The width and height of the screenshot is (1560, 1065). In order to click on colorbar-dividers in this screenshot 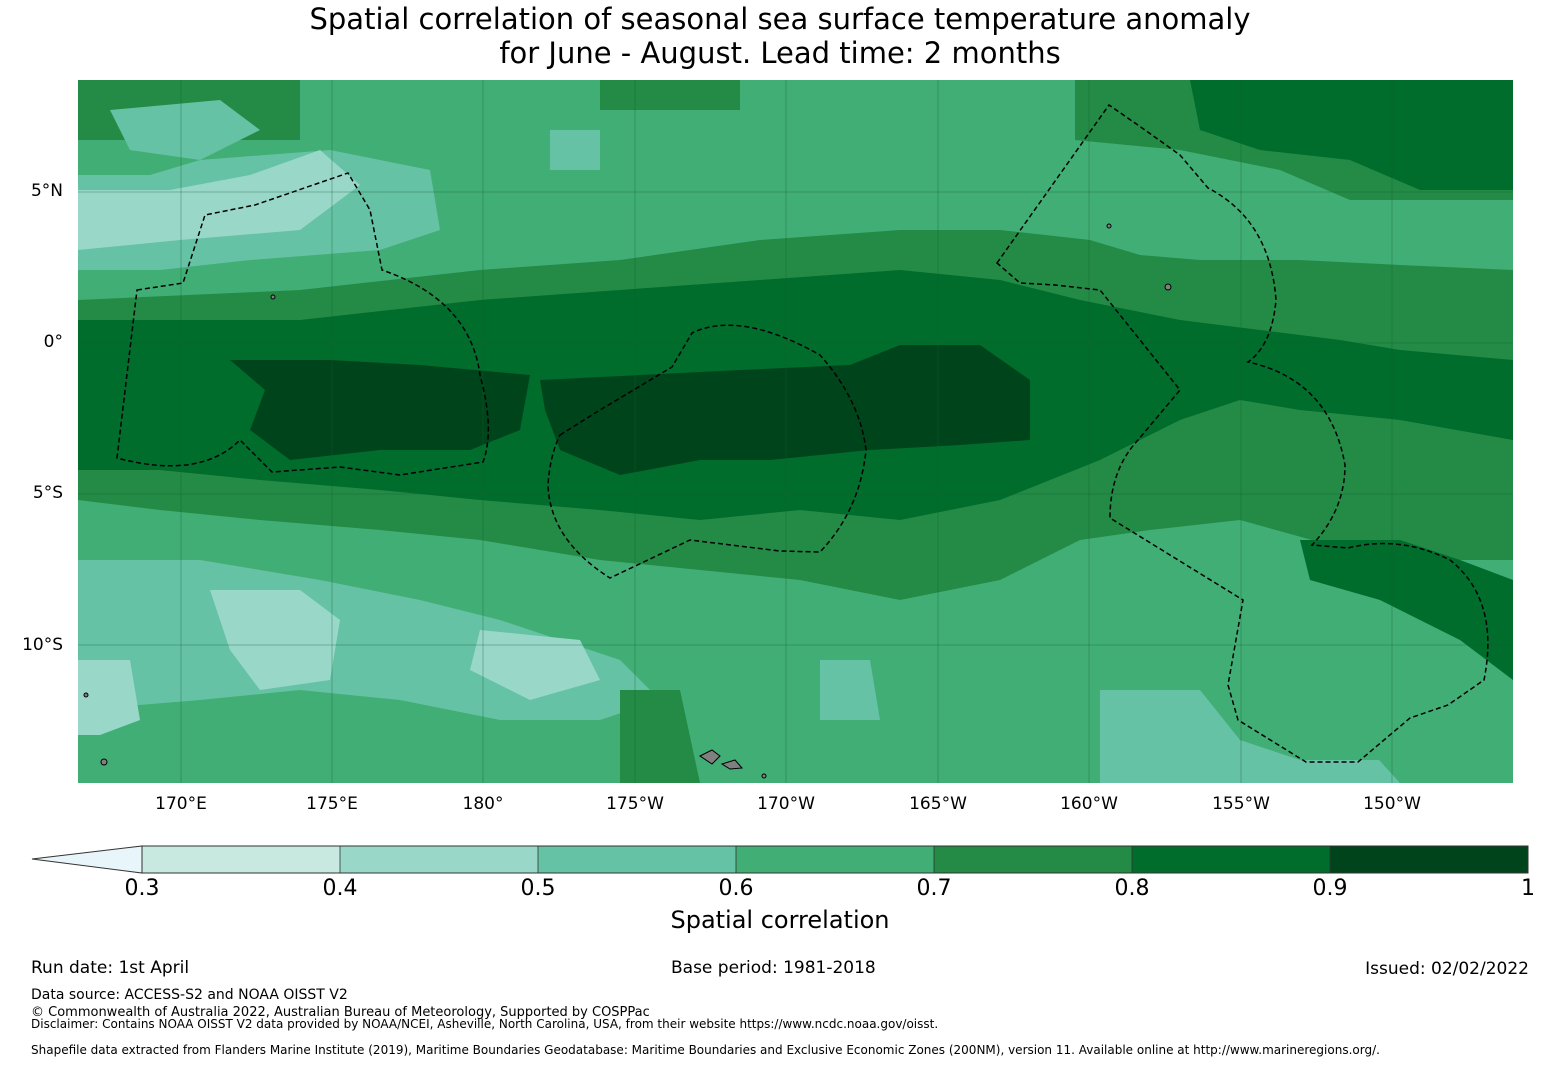, I will do `click(835, 859)`.